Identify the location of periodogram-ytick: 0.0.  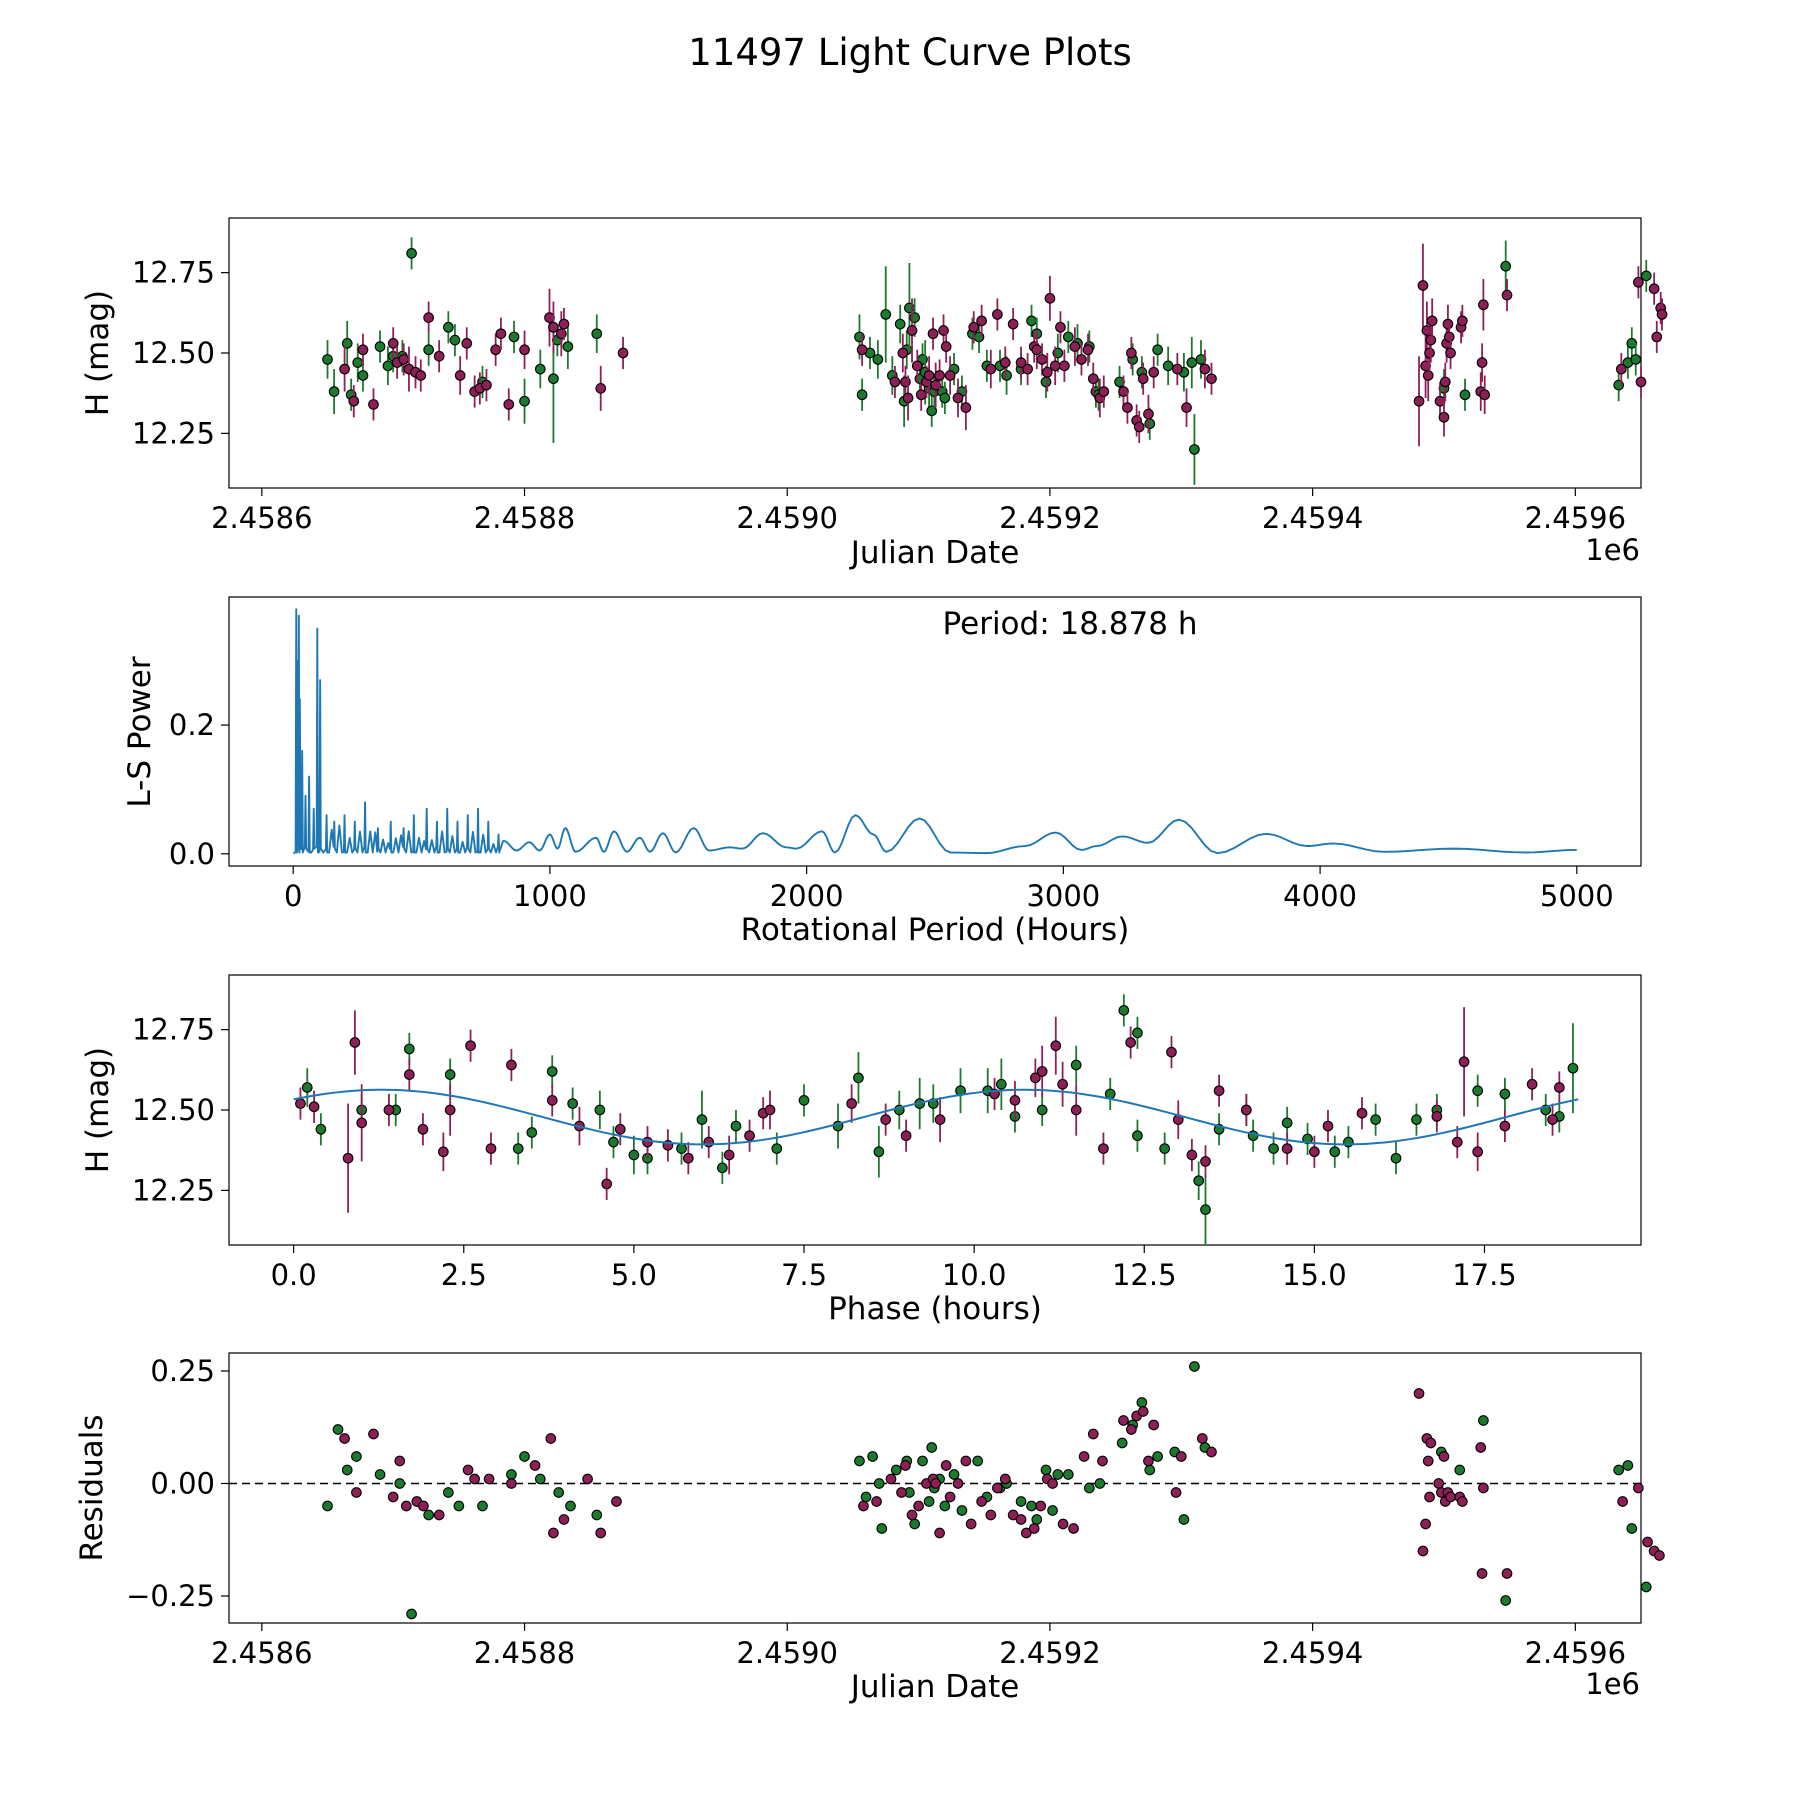
(199, 854).